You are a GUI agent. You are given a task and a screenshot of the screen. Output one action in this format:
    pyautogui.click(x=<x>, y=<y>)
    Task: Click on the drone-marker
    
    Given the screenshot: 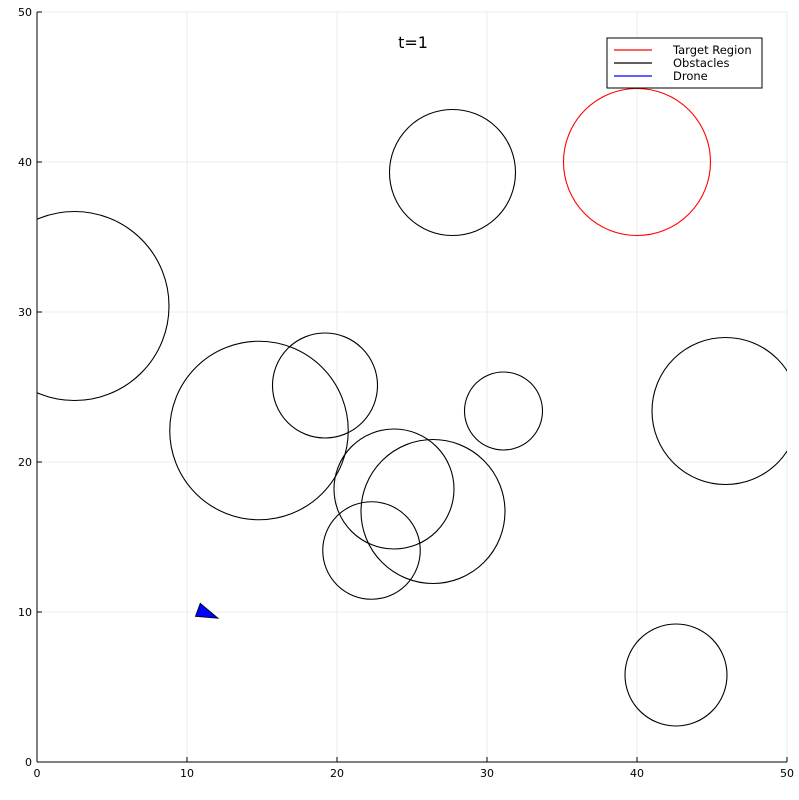 What is the action you would take?
    pyautogui.click(x=207, y=610)
    